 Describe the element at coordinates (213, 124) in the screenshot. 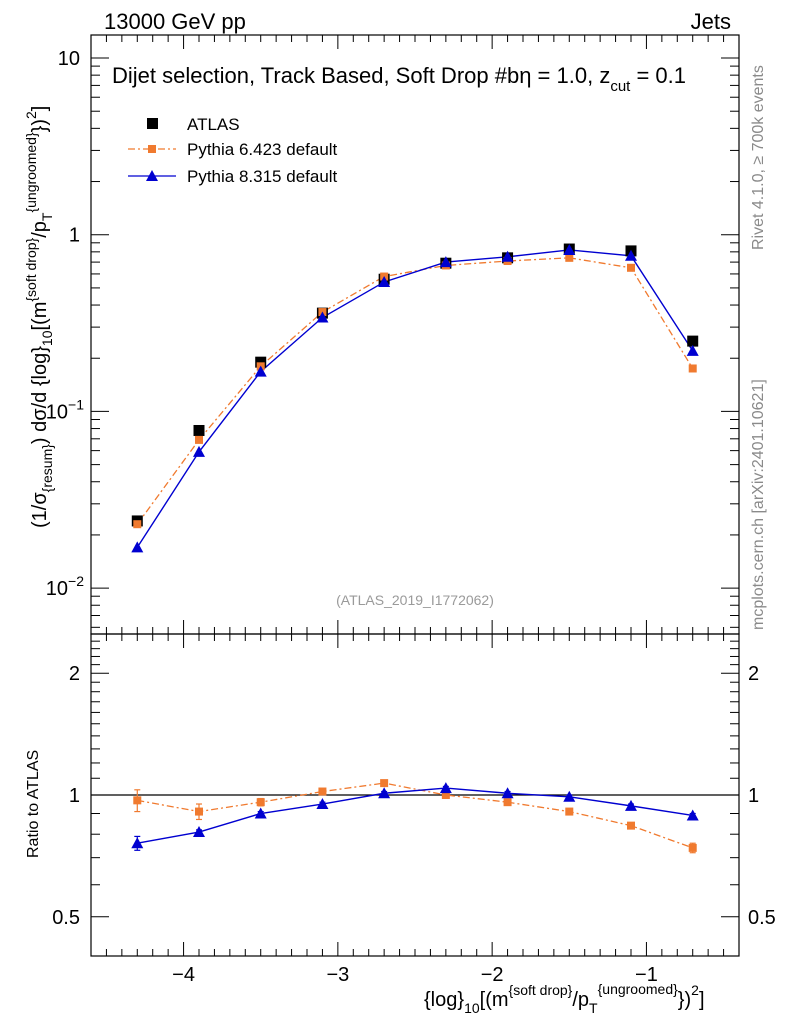

I see `legend-atlas-label: ATLAS` at that location.